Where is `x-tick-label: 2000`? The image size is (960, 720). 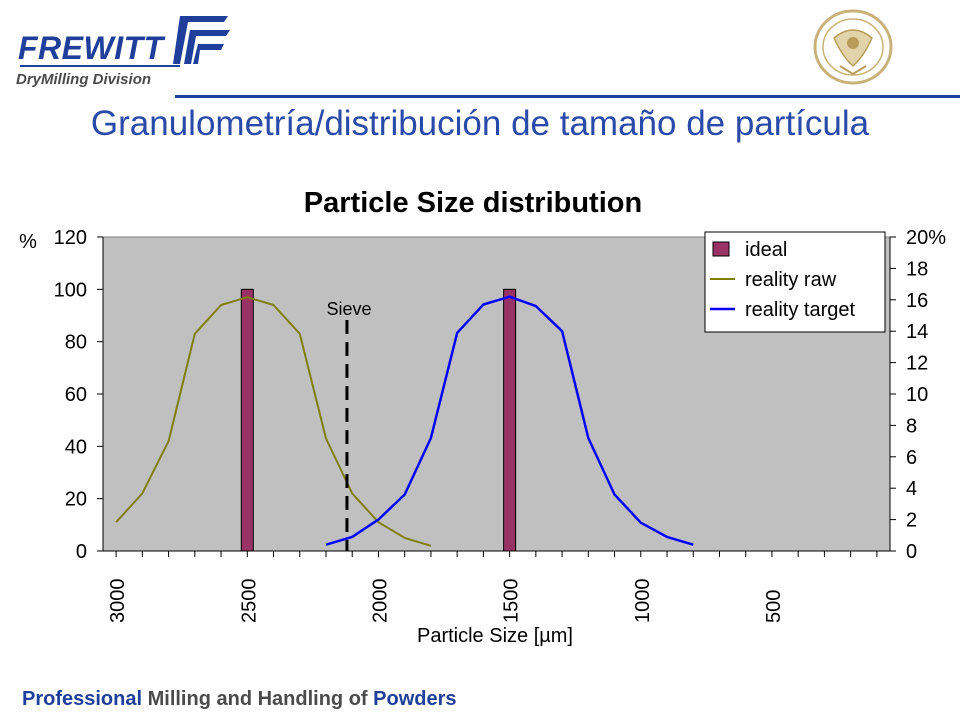
x-tick-label: 2000 is located at coordinates (380, 601).